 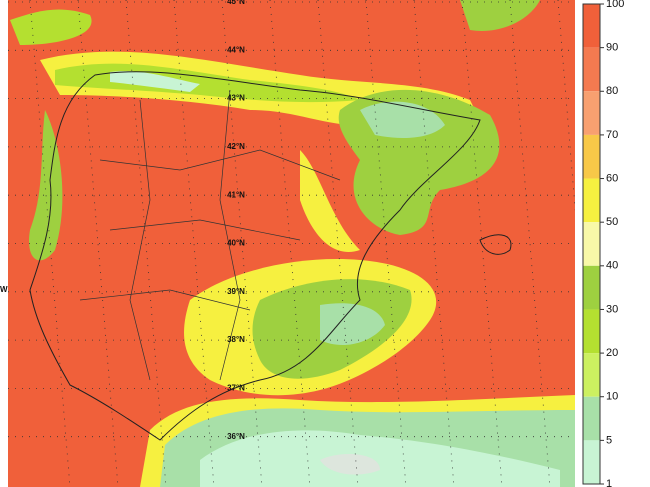 What do you see at coordinates (609, 482) in the screenshot?
I see `colorbar-label: 1` at bounding box center [609, 482].